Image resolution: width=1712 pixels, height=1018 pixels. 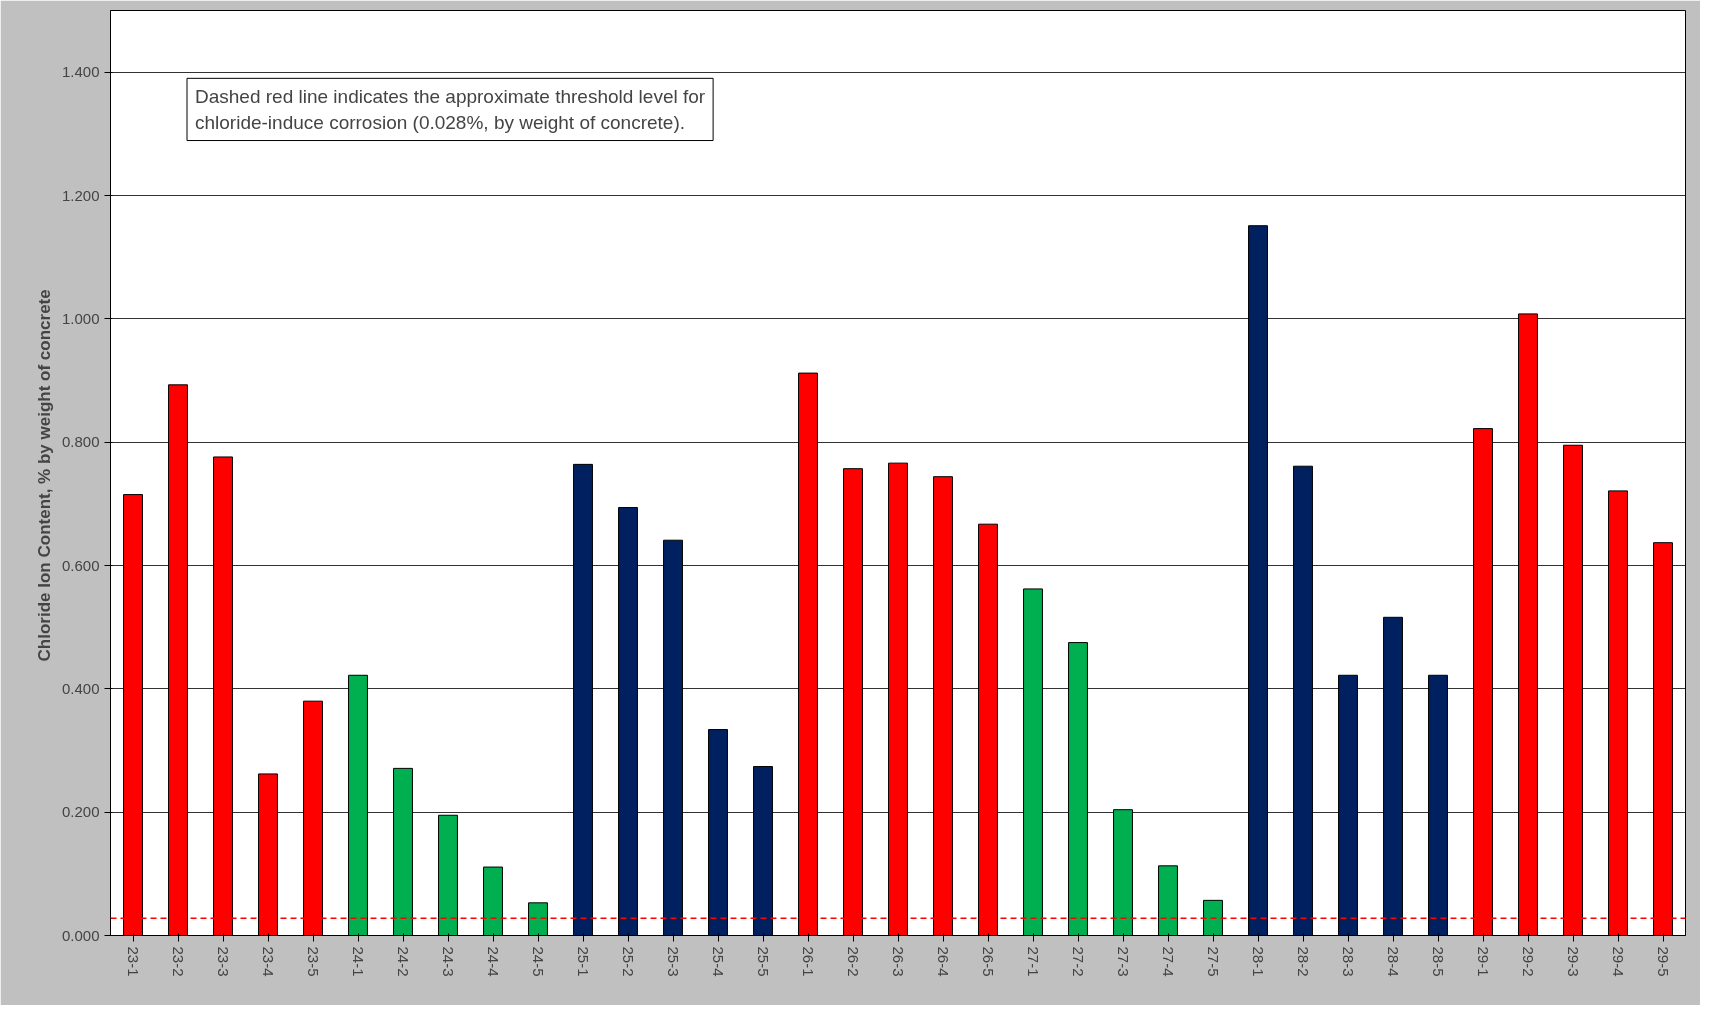 What do you see at coordinates (80, 812) in the screenshot?
I see `y-tick-label: 0.200` at bounding box center [80, 812].